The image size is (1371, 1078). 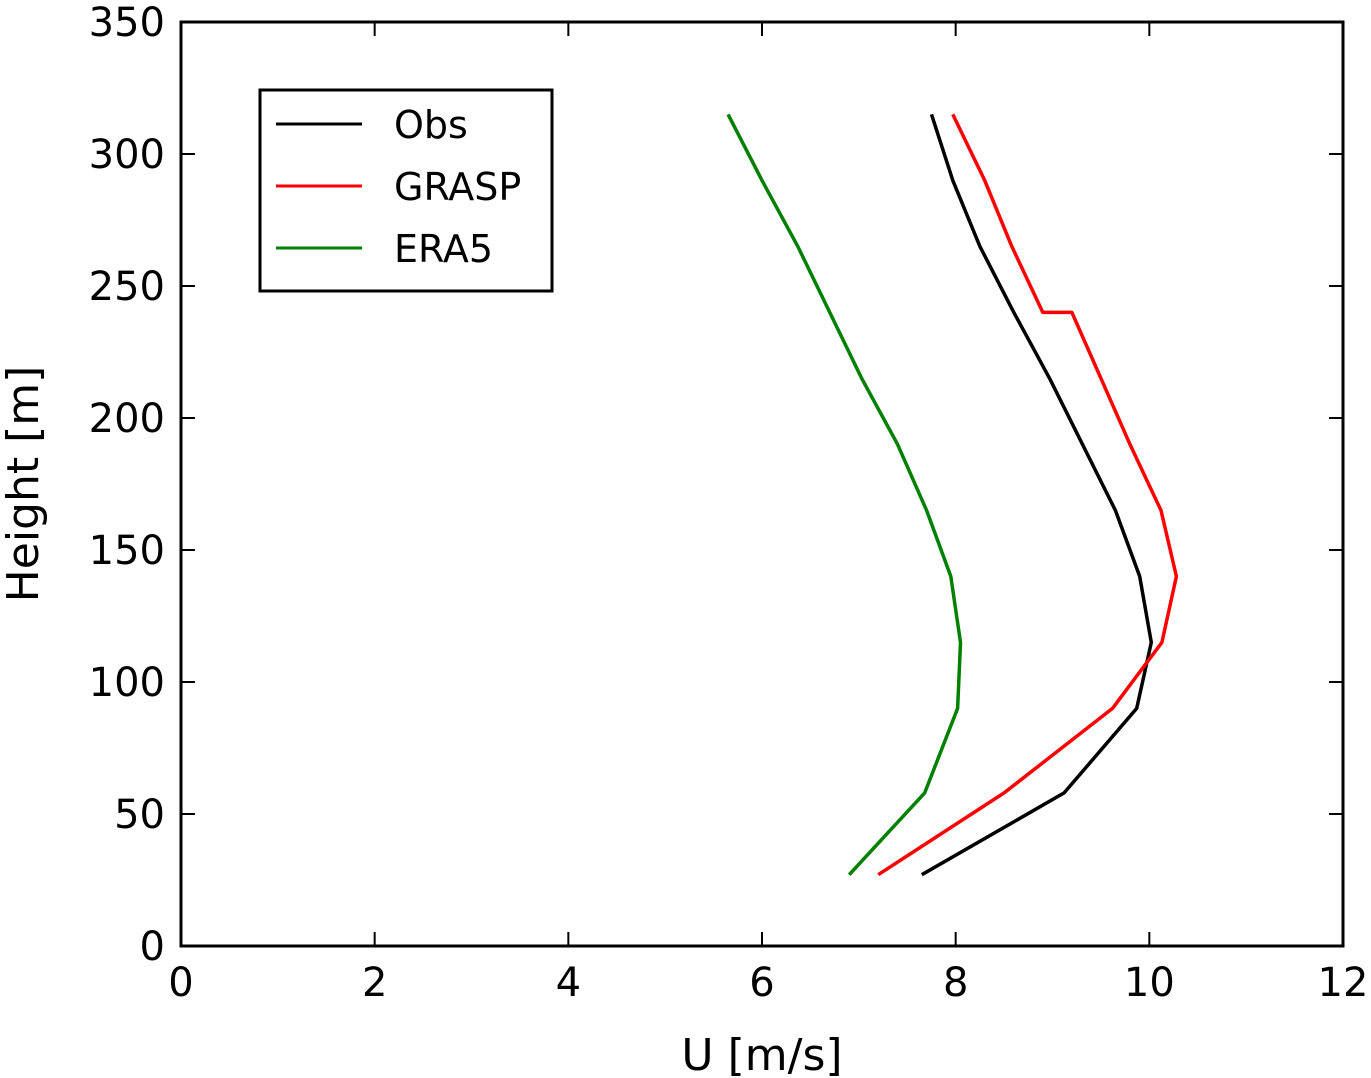 I want to click on legend-label-obs: Obs, so click(x=431, y=125).